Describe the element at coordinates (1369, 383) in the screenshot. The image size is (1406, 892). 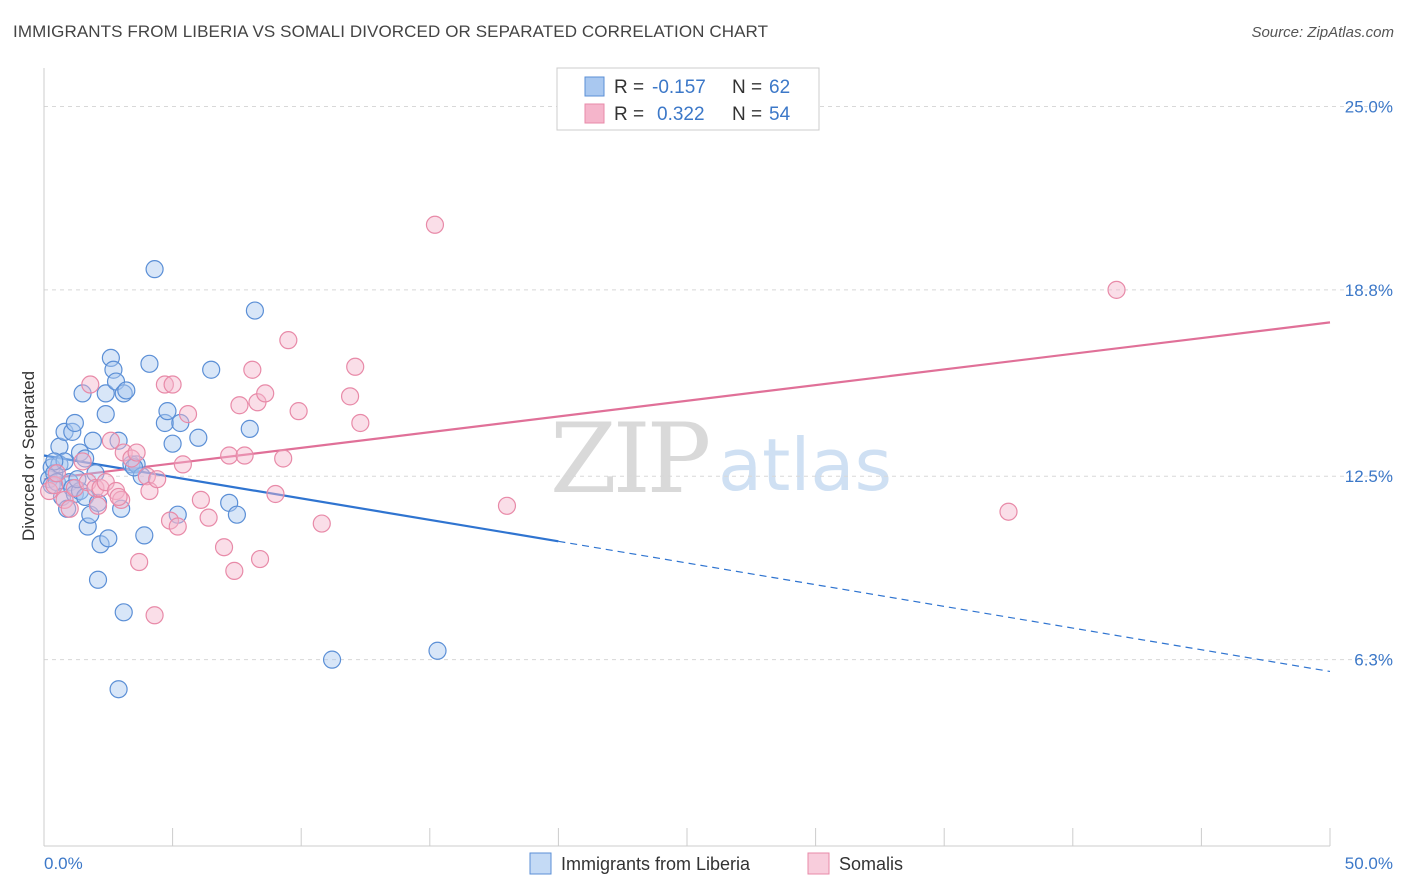
I see `y-tick-labels: 6.3% 12.5% 18.8% 25.0%` at that location.